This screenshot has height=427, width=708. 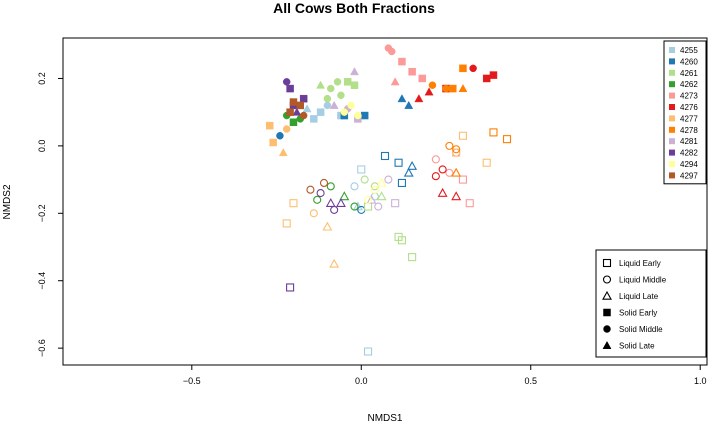 I want to click on point-4261-liquid-circle, so click(x=364, y=179).